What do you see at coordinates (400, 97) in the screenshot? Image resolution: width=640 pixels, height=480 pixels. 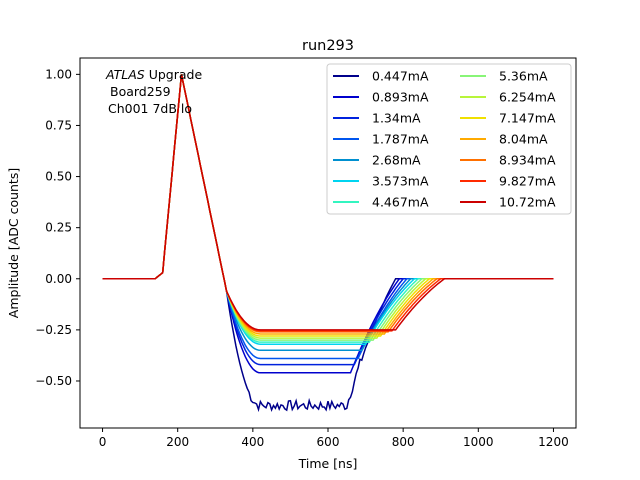 I see `legend-label: 0.893mA` at bounding box center [400, 97].